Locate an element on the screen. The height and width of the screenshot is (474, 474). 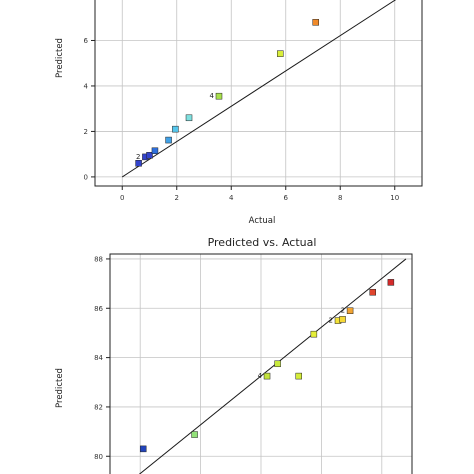
chart1-point-label-1: 2 is located at coordinates (138, 157).